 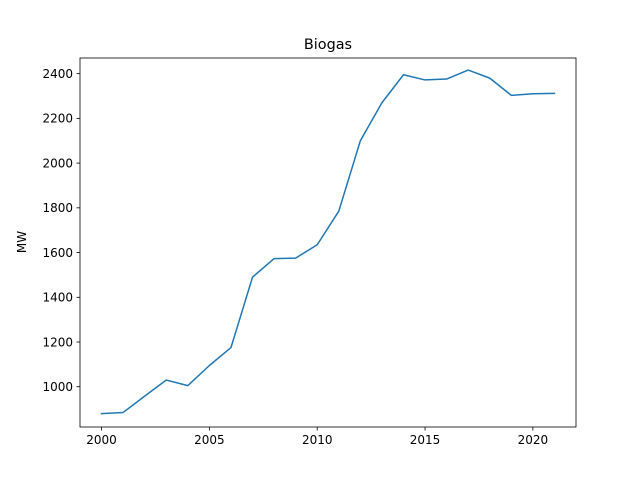 What do you see at coordinates (328, 45) in the screenshot?
I see `chart-title: Biogas` at bounding box center [328, 45].